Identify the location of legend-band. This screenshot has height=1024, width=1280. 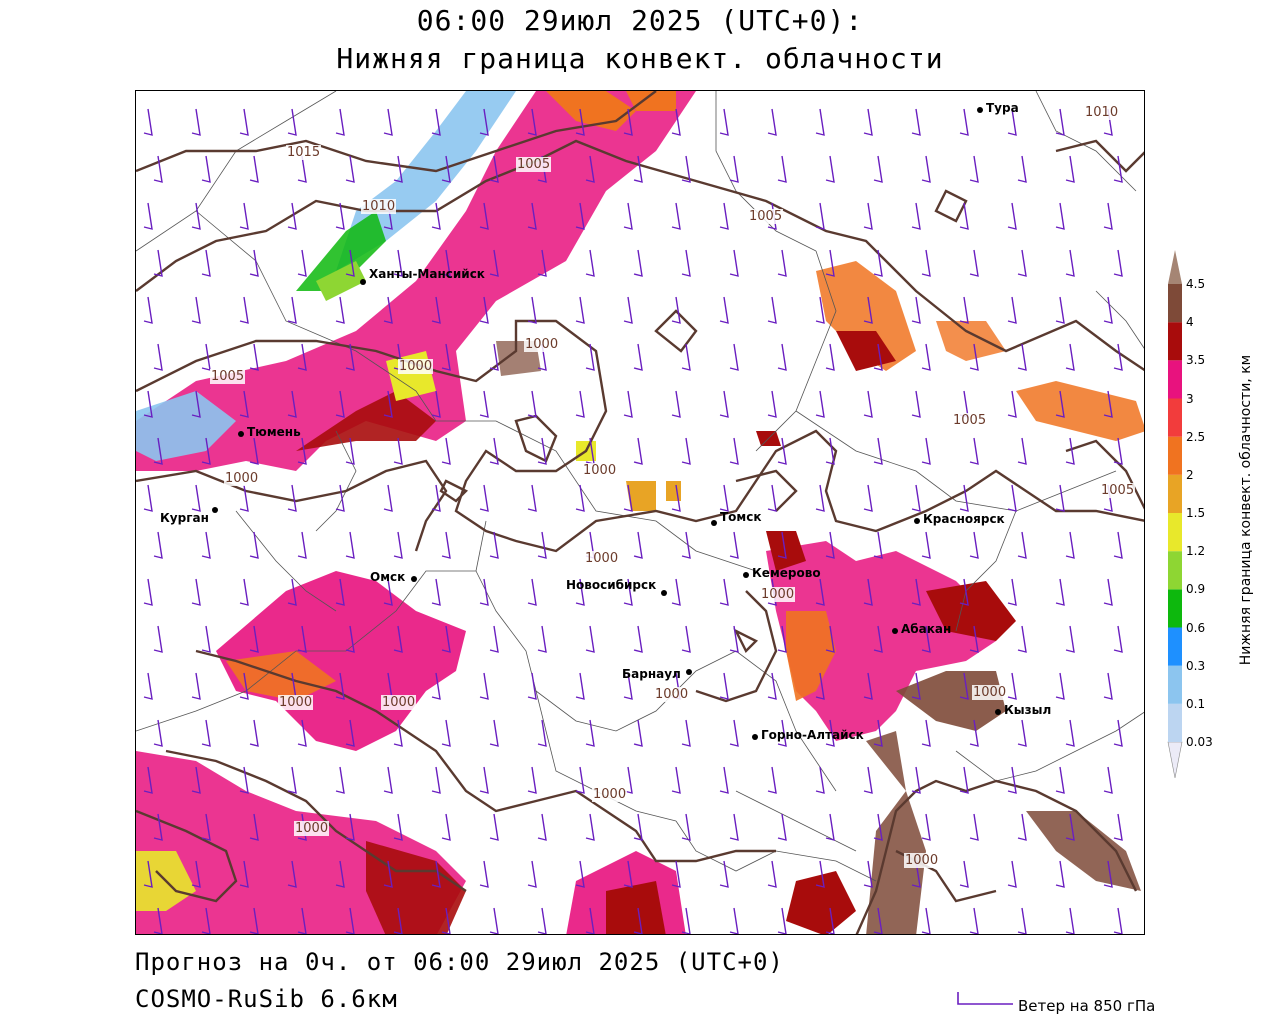
(1175, 341).